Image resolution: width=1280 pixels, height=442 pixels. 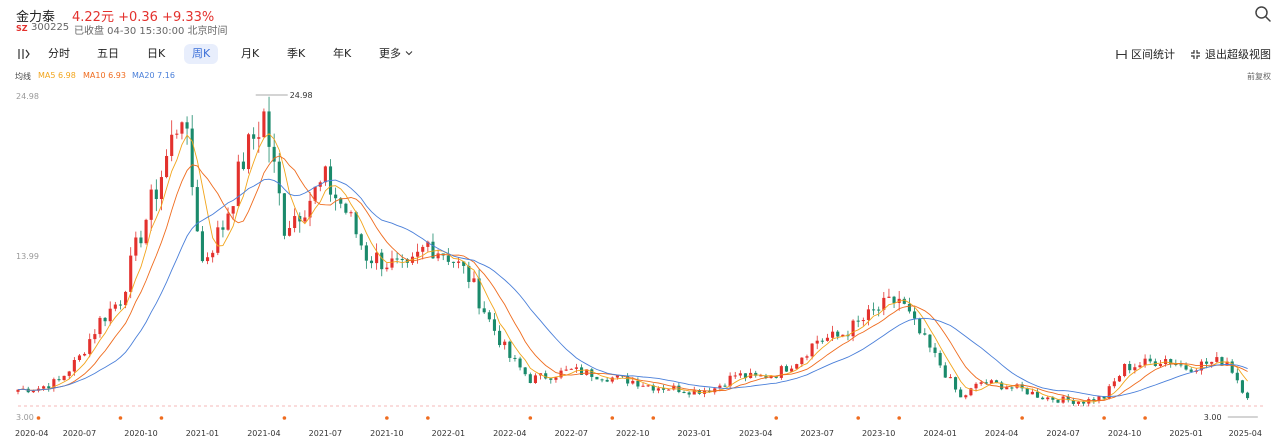 I want to click on adjust-mode: 前复权, so click(x=1259, y=76).